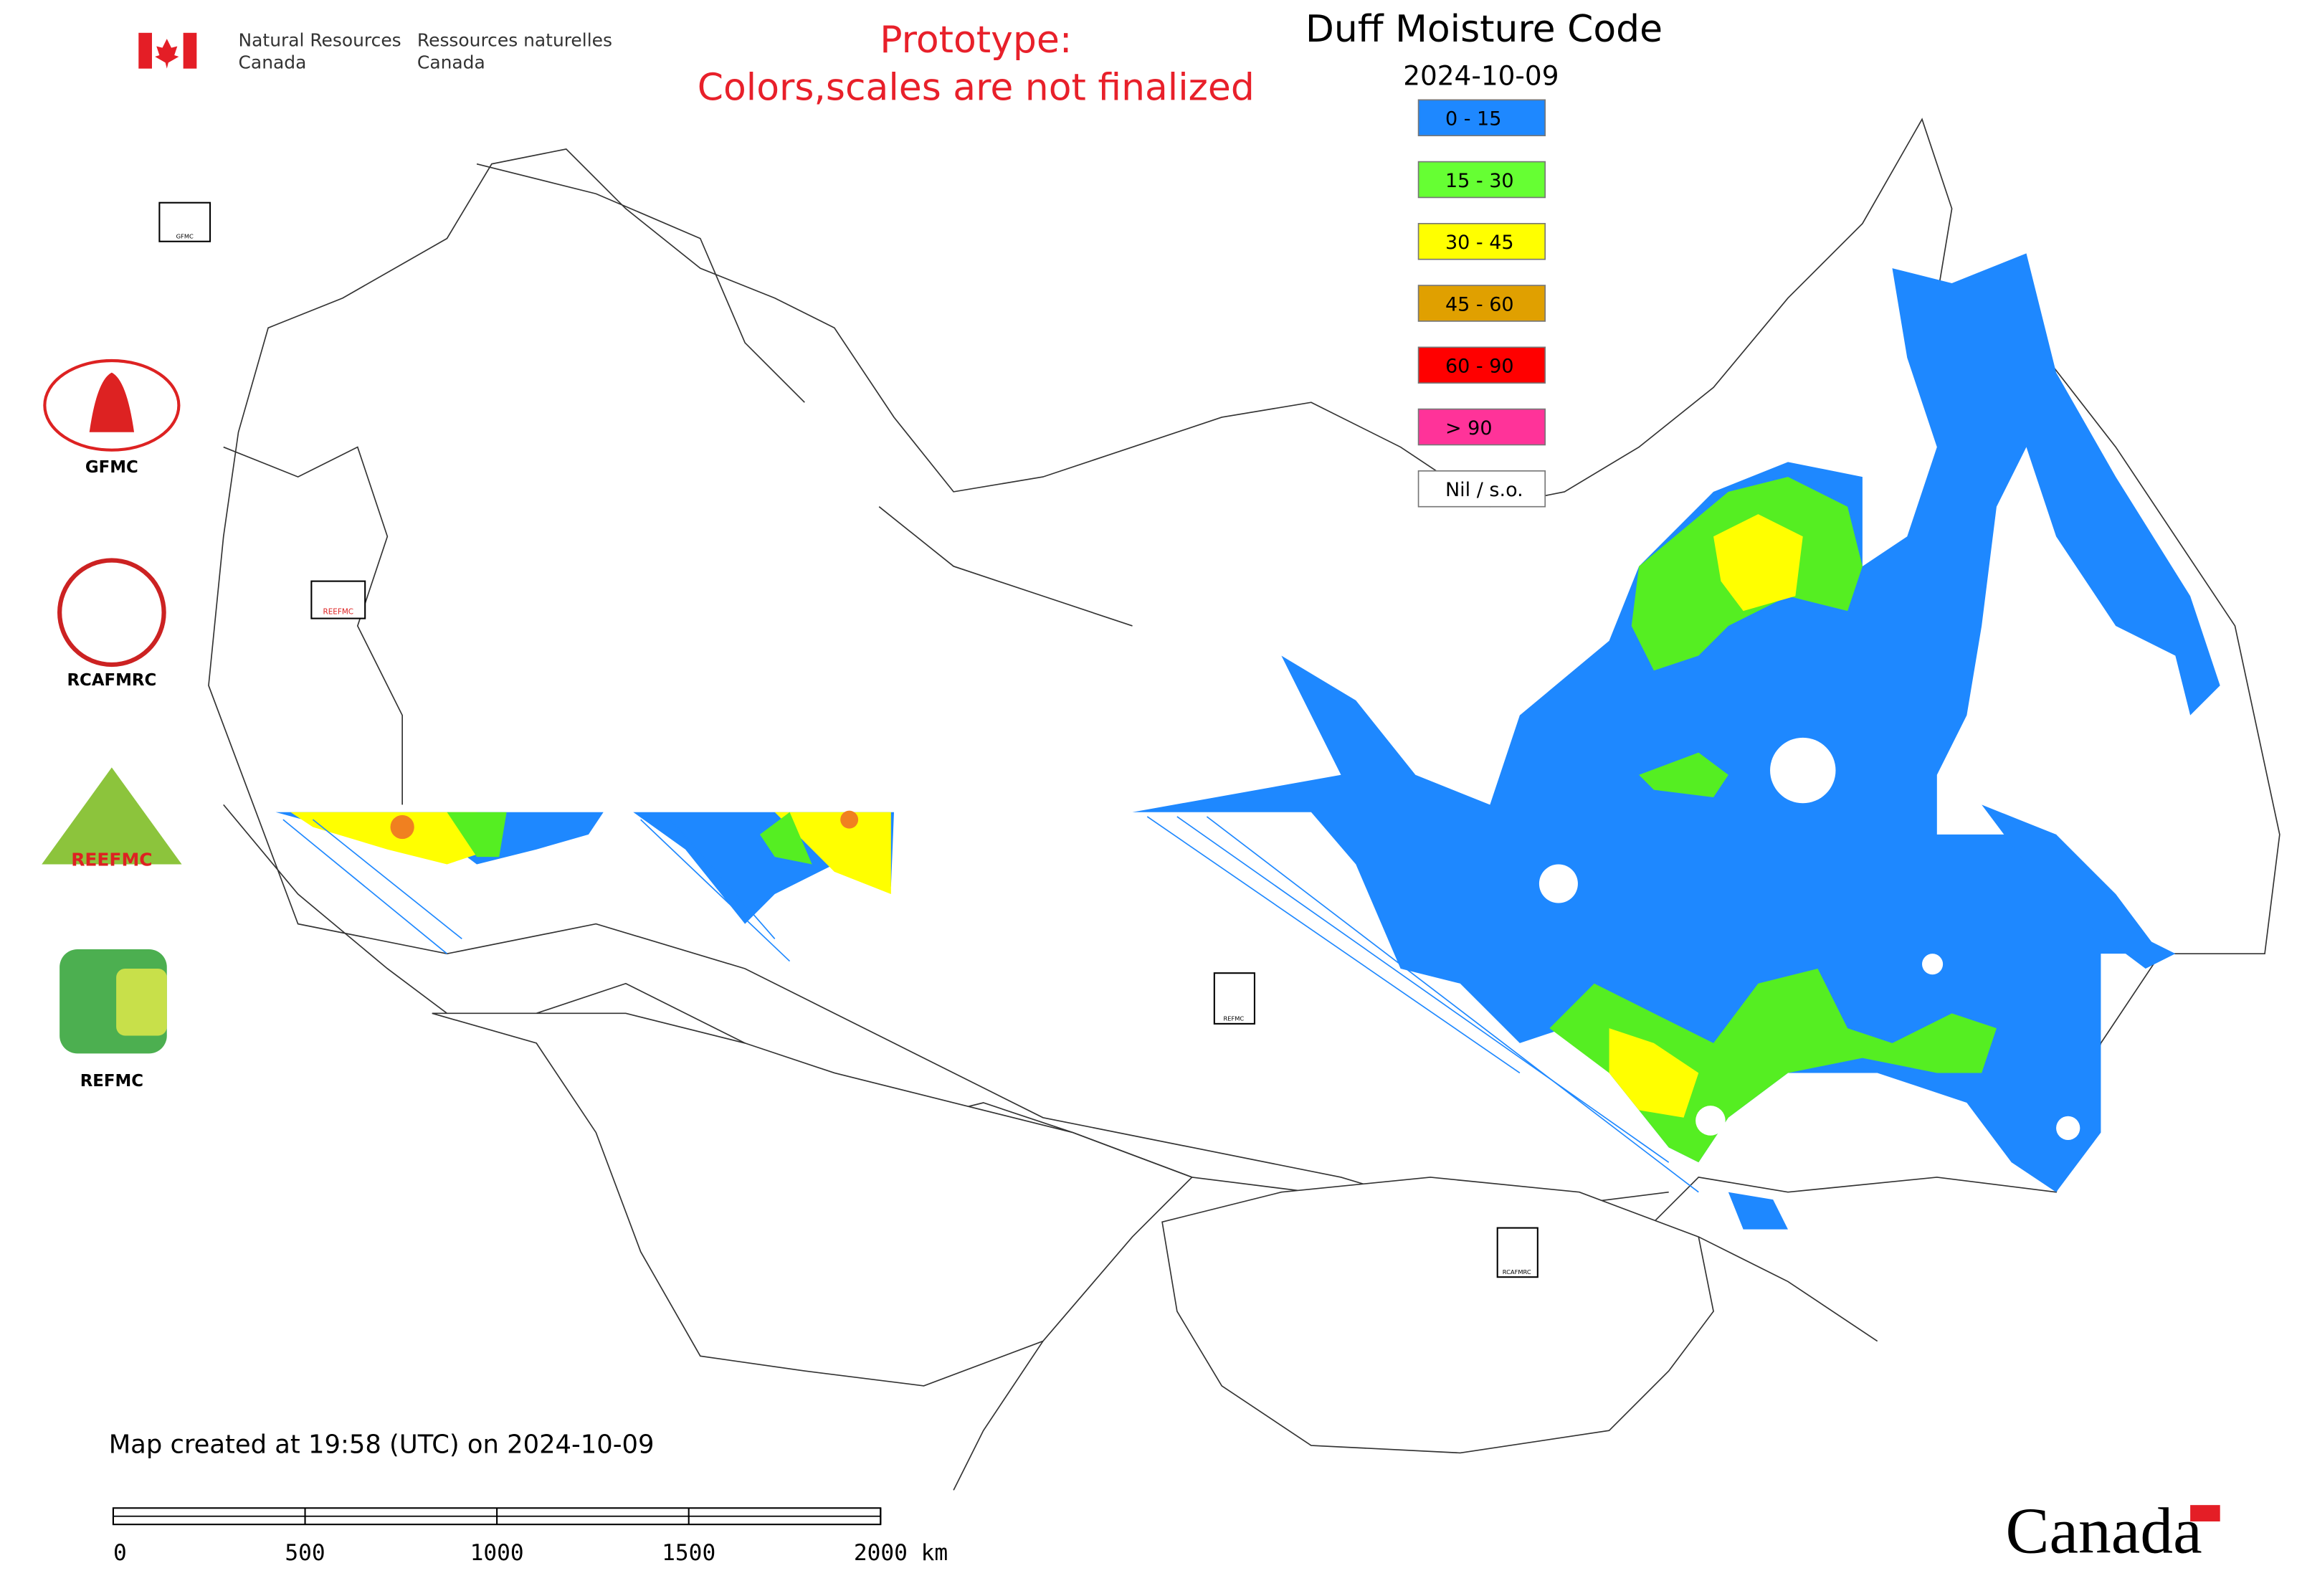 The image size is (2302, 1596). I want to click on scale-label: 1000, so click(497, 1553).